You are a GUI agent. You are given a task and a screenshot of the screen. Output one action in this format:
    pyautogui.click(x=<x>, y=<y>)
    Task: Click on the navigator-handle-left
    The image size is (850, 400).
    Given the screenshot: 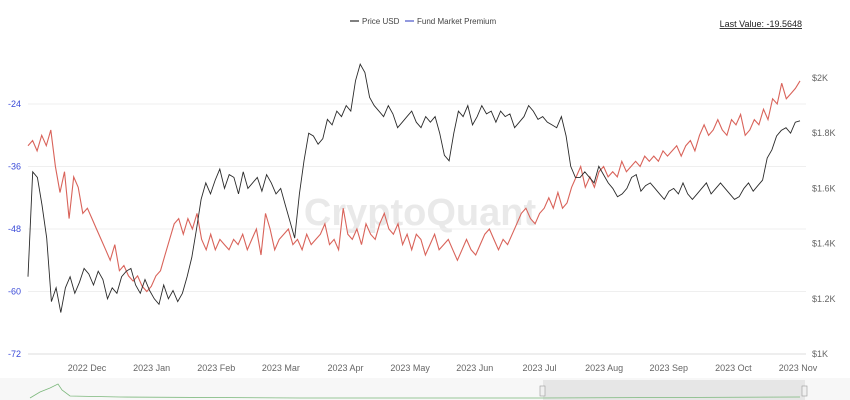 What is the action you would take?
    pyautogui.click(x=542, y=391)
    